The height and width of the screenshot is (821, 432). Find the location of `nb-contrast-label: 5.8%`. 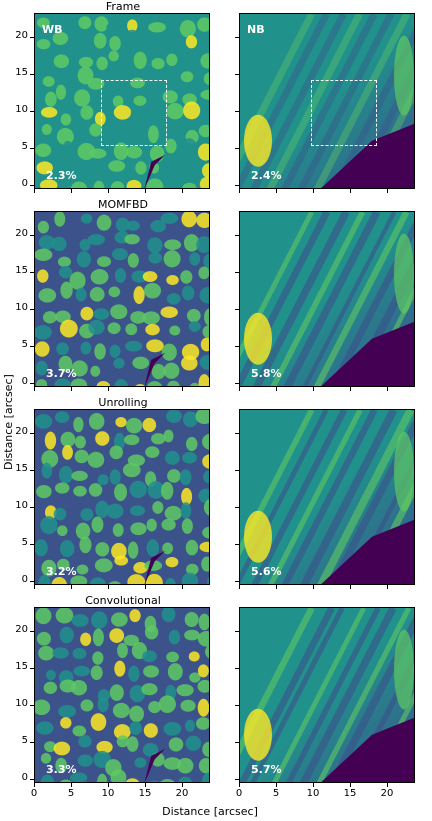

nb-contrast-label: 5.8% is located at coordinates (266, 373).